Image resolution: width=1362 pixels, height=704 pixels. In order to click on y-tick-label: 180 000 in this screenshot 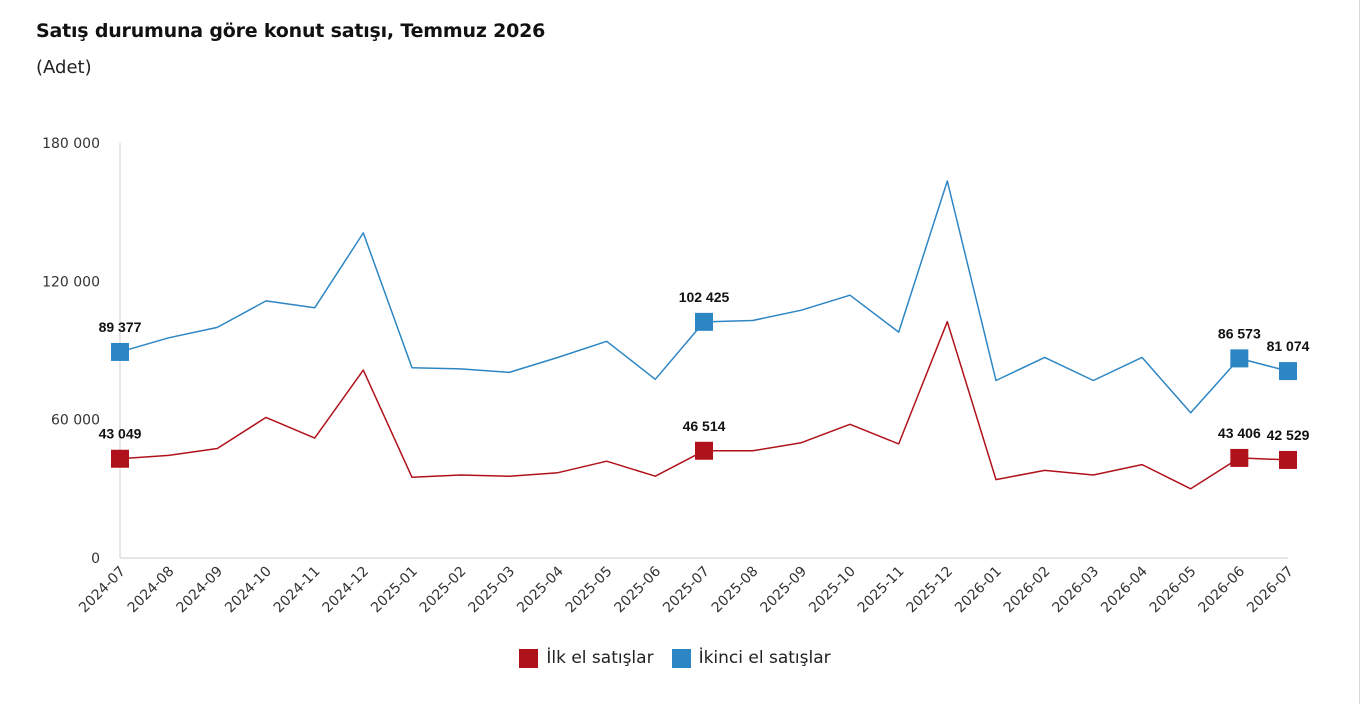, I will do `click(71, 144)`.